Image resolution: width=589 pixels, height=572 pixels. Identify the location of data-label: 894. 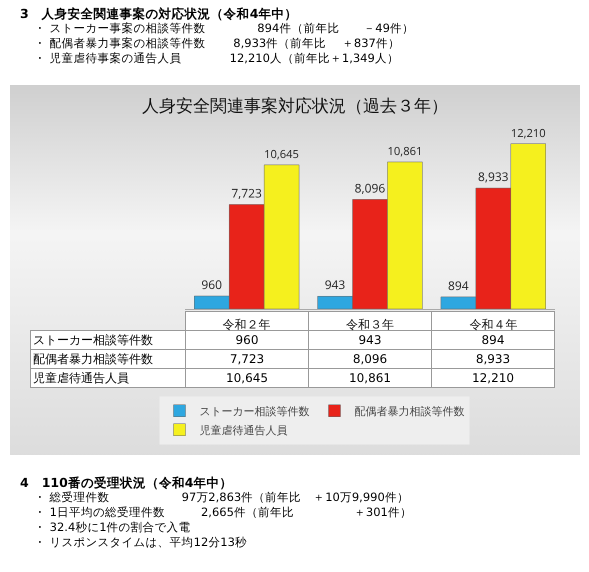
(493, 340).